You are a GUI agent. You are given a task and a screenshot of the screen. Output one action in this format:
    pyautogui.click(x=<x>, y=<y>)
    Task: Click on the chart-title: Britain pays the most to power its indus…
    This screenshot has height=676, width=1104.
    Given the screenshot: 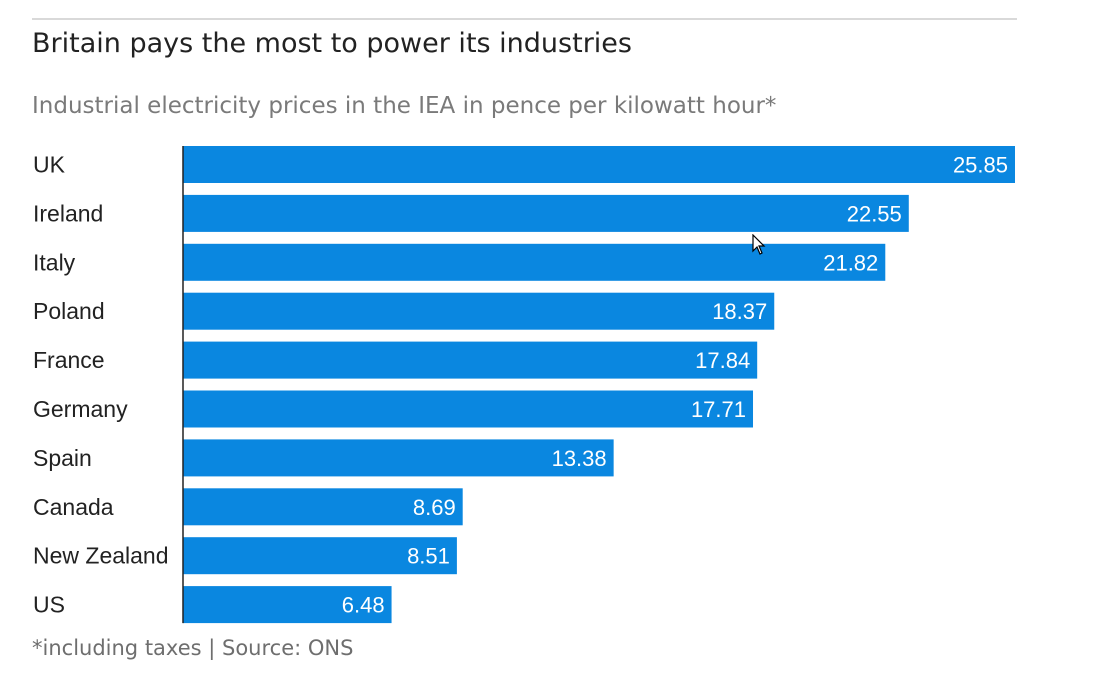 What is the action you would take?
    pyautogui.click(x=332, y=43)
    